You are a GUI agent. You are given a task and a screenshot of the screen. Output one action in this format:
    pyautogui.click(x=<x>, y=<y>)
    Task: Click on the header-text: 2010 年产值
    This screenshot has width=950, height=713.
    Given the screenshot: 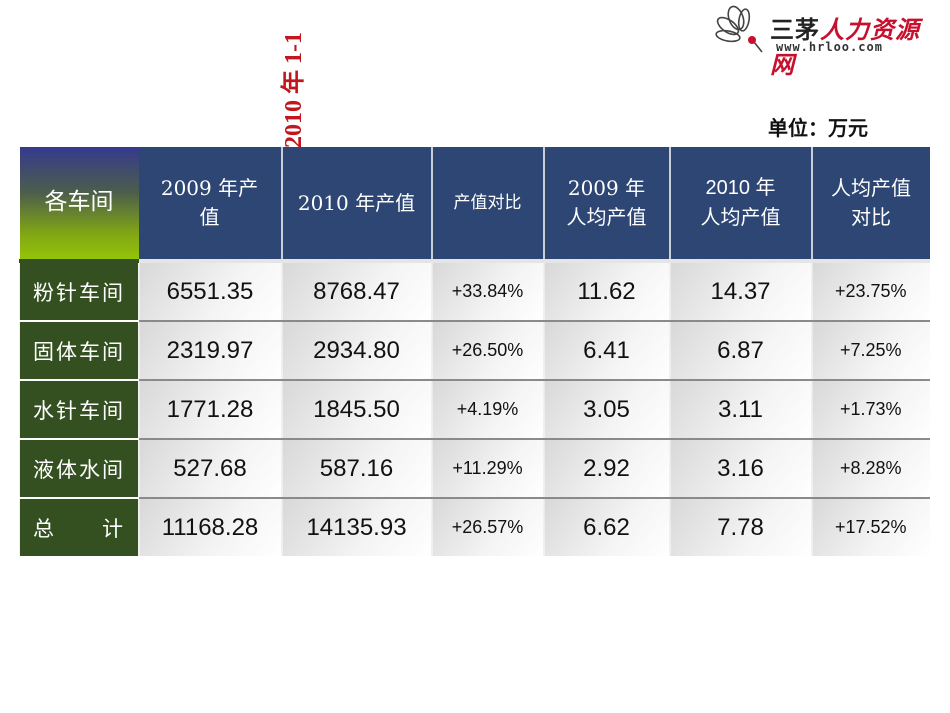 What is the action you would take?
    pyautogui.click(x=356, y=202)
    